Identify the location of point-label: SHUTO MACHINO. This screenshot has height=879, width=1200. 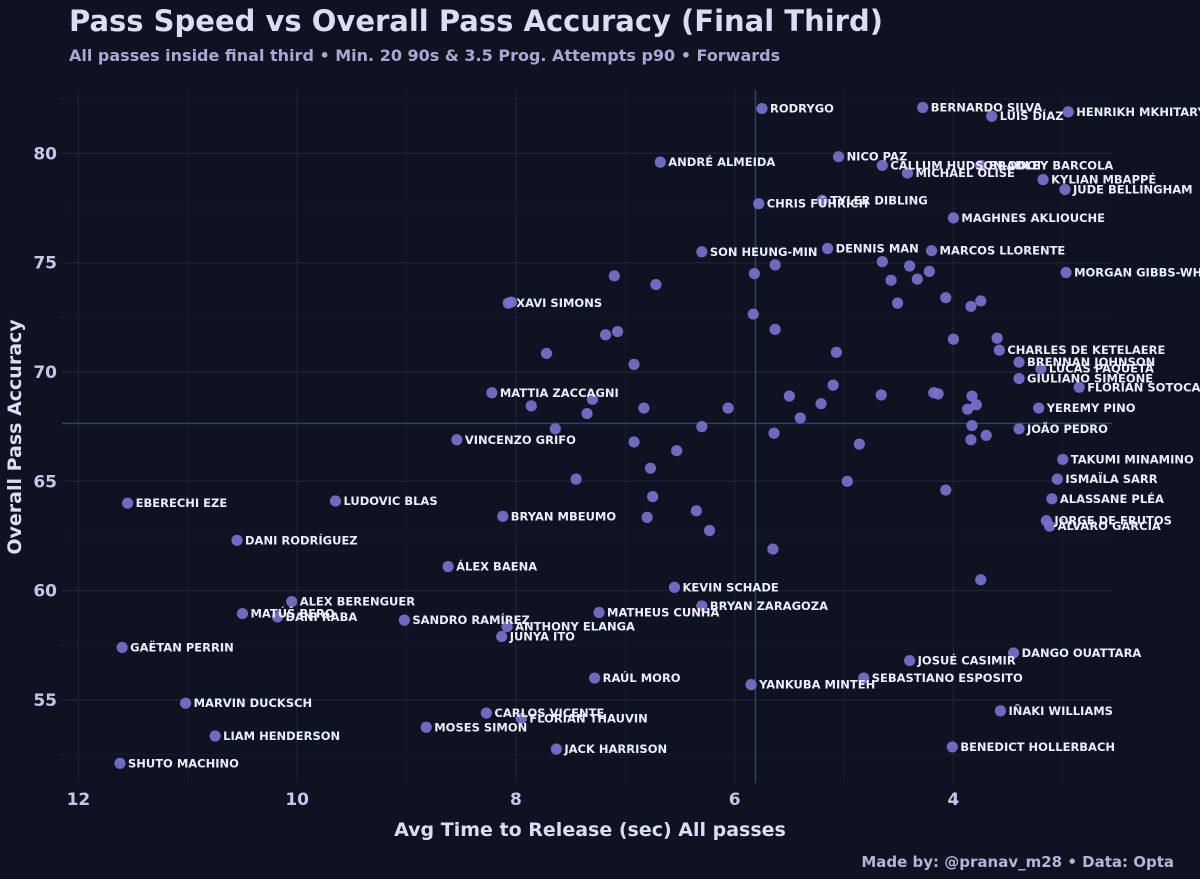
(183, 763).